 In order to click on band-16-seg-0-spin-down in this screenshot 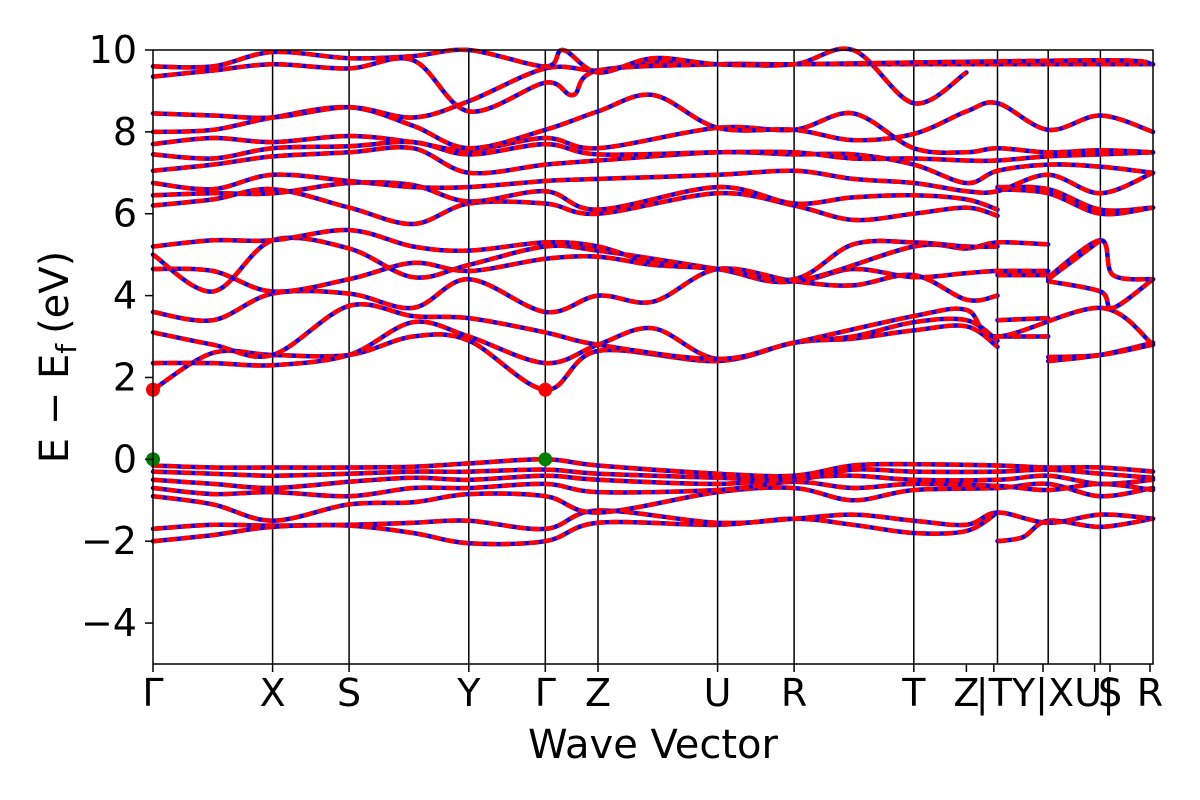, I will do `click(653, 182)`.